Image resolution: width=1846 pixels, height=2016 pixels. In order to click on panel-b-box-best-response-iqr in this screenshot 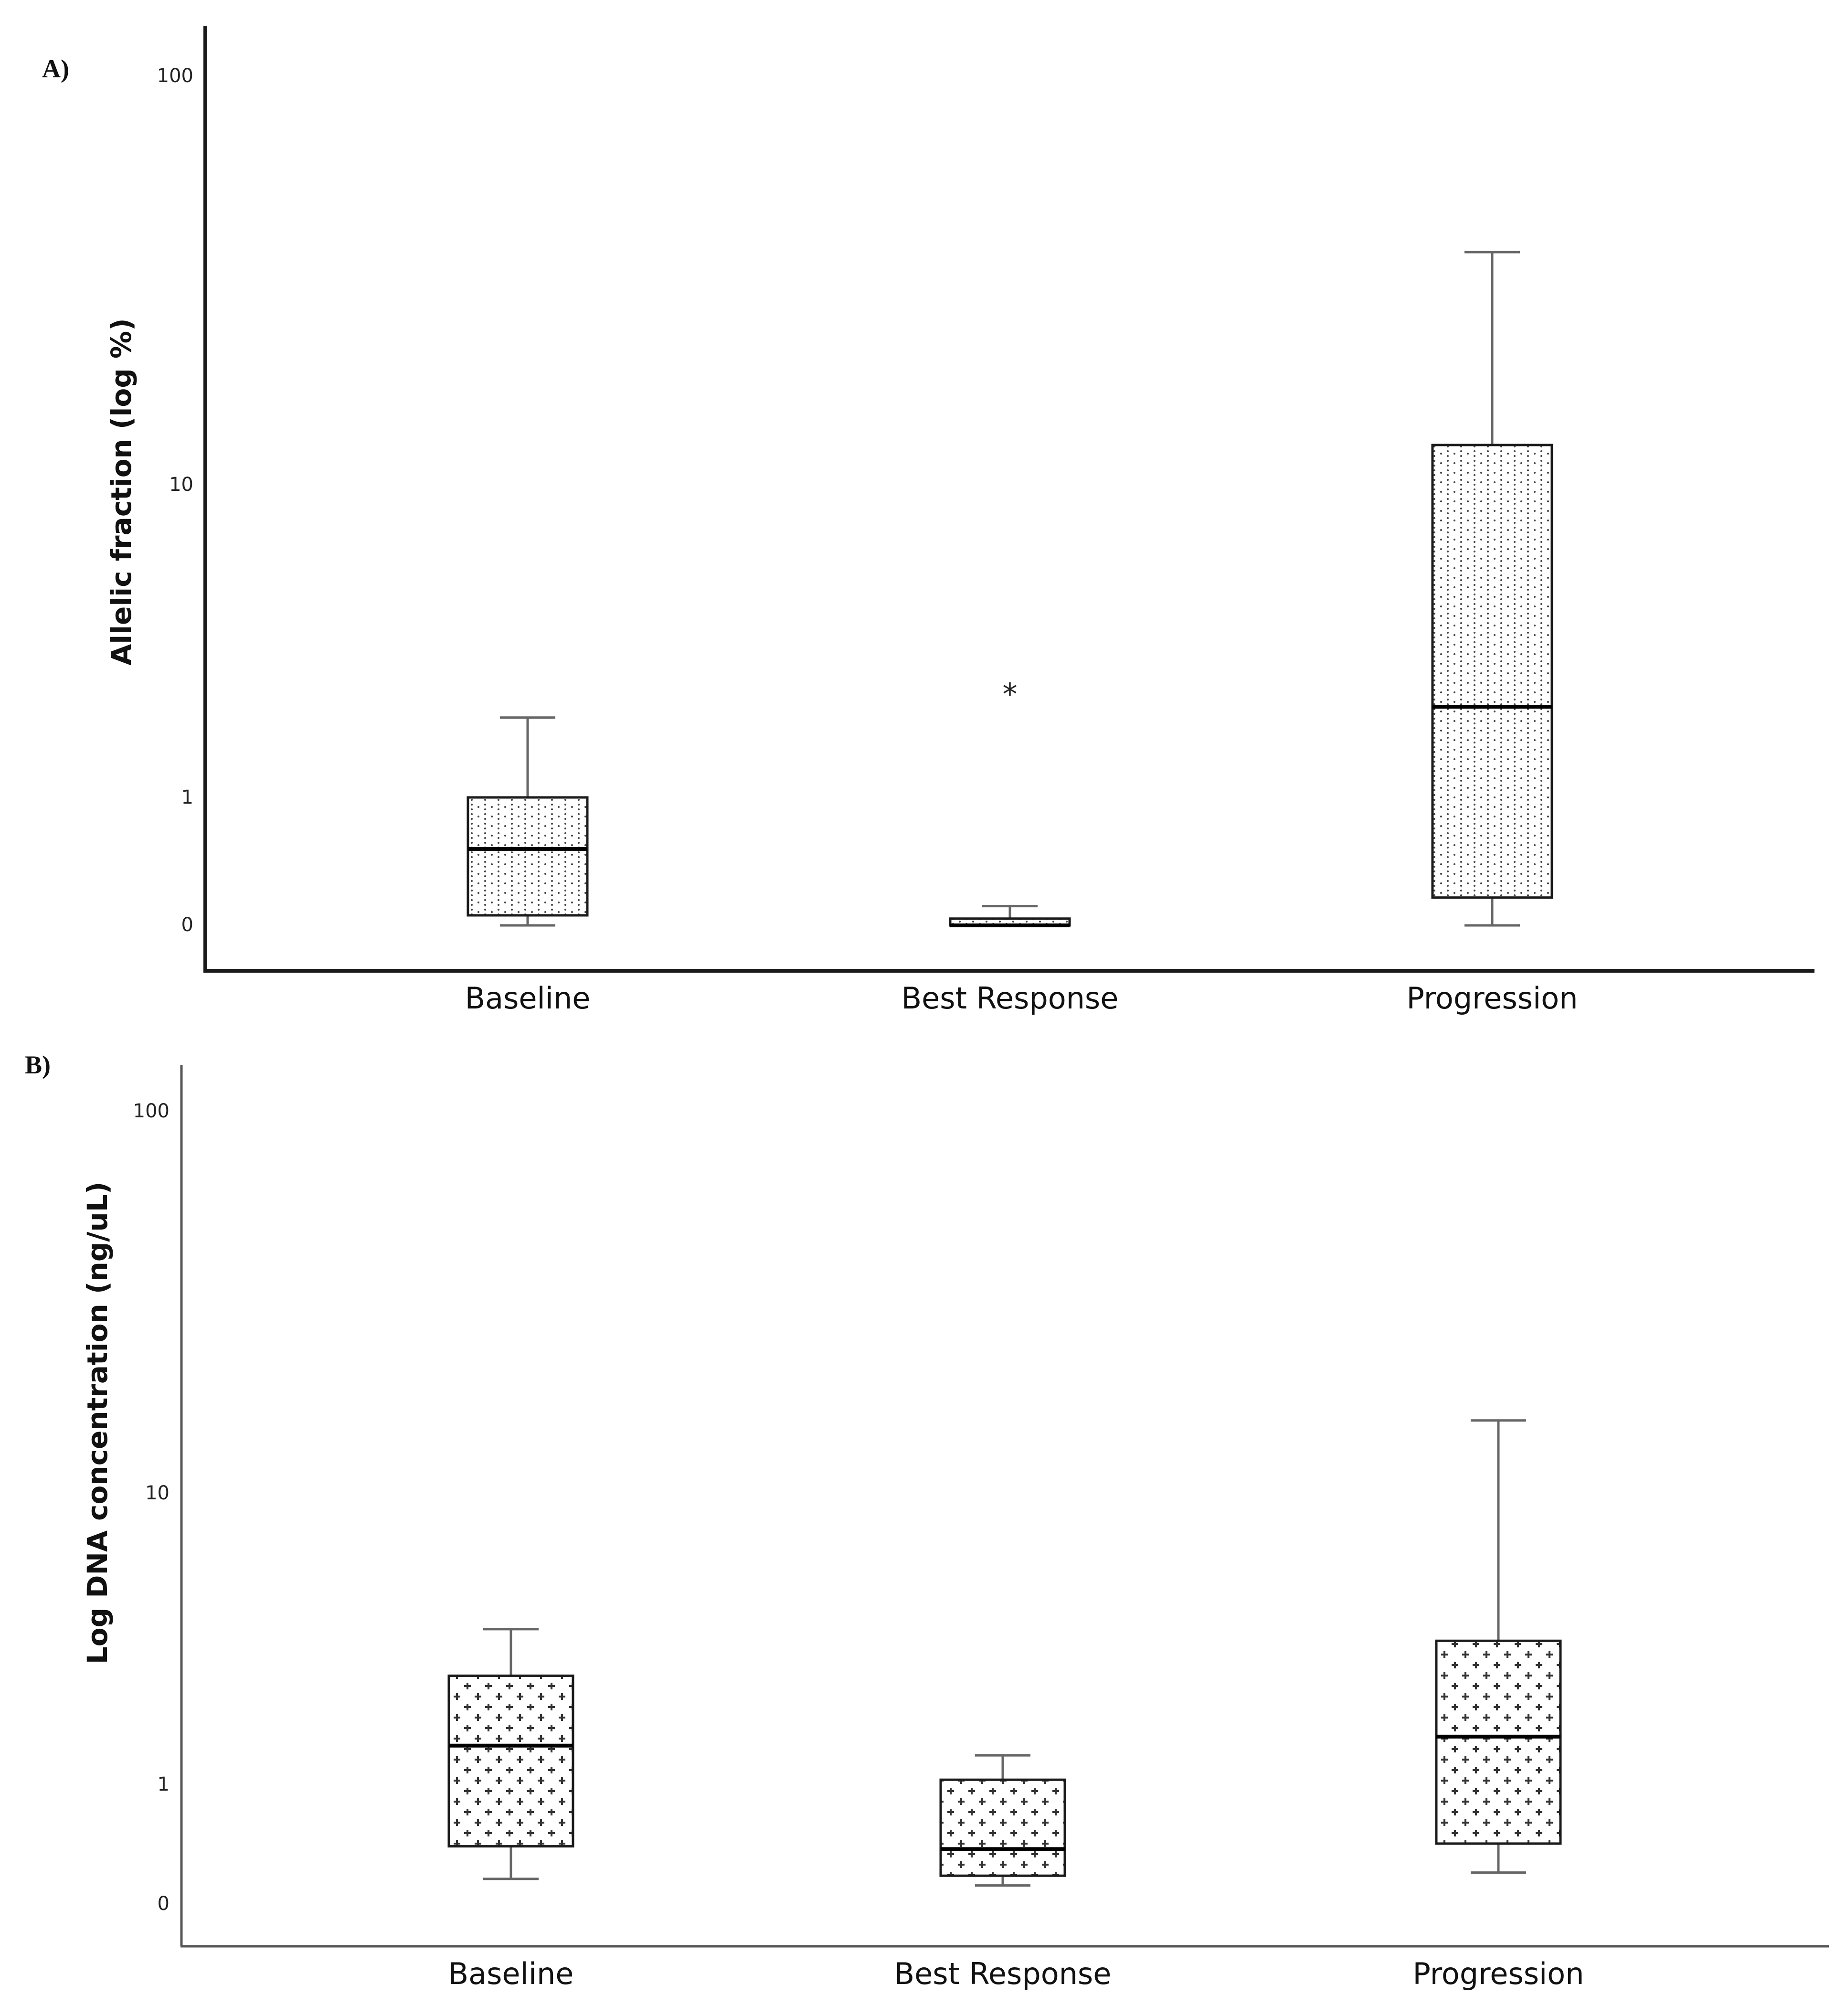, I will do `click(1002, 1827)`.